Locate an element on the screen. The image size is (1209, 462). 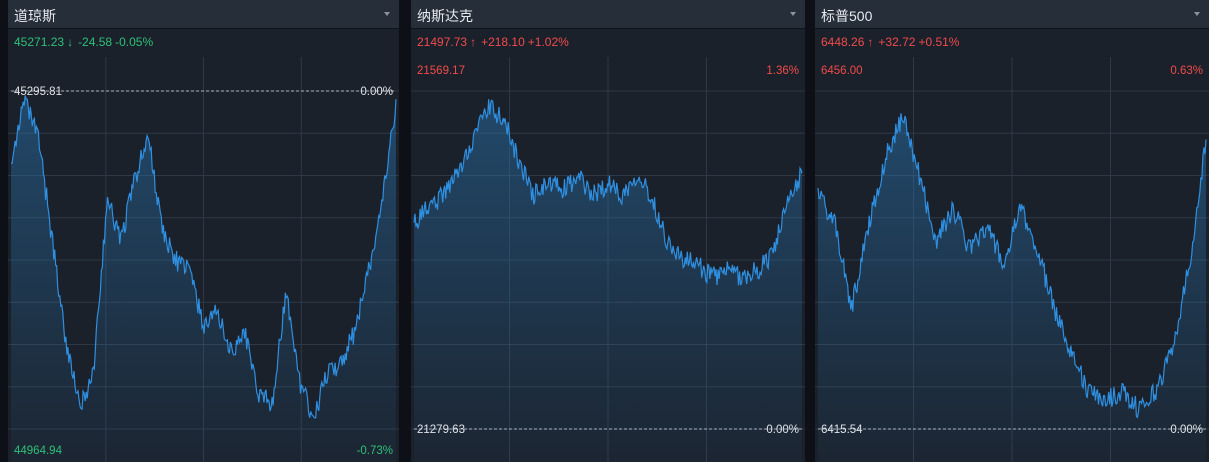
quote-line: 45271.23 ↓ -24.58 -0.05% is located at coordinates (85, 42).